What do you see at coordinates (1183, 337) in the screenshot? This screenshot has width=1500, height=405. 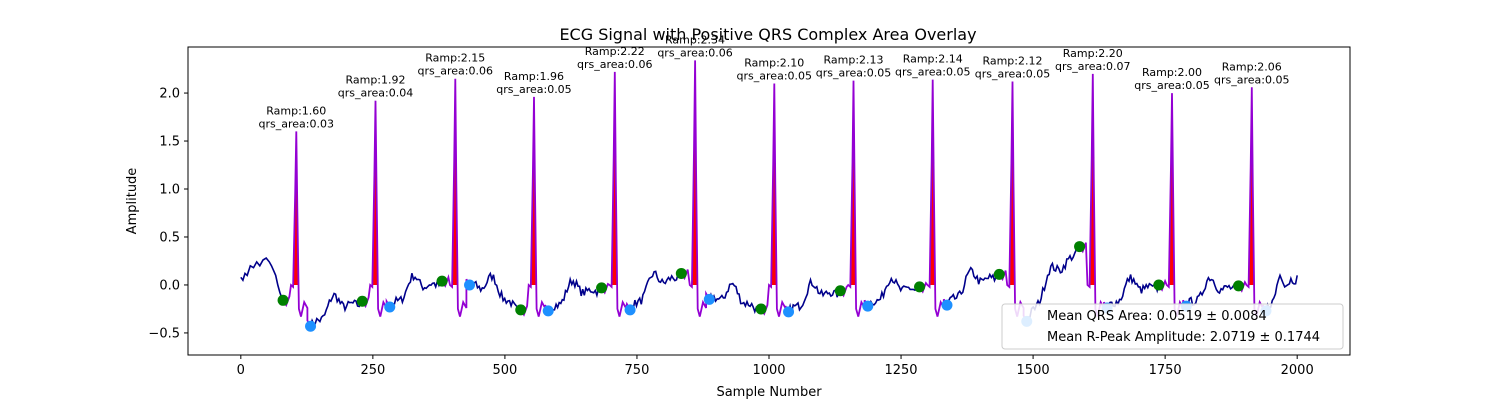 I see `legend-entry-r-peak-amplitude: Mean R-Peak Amplitude: 2.0719 ± 0.1744` at bounding box center [1183, 337].